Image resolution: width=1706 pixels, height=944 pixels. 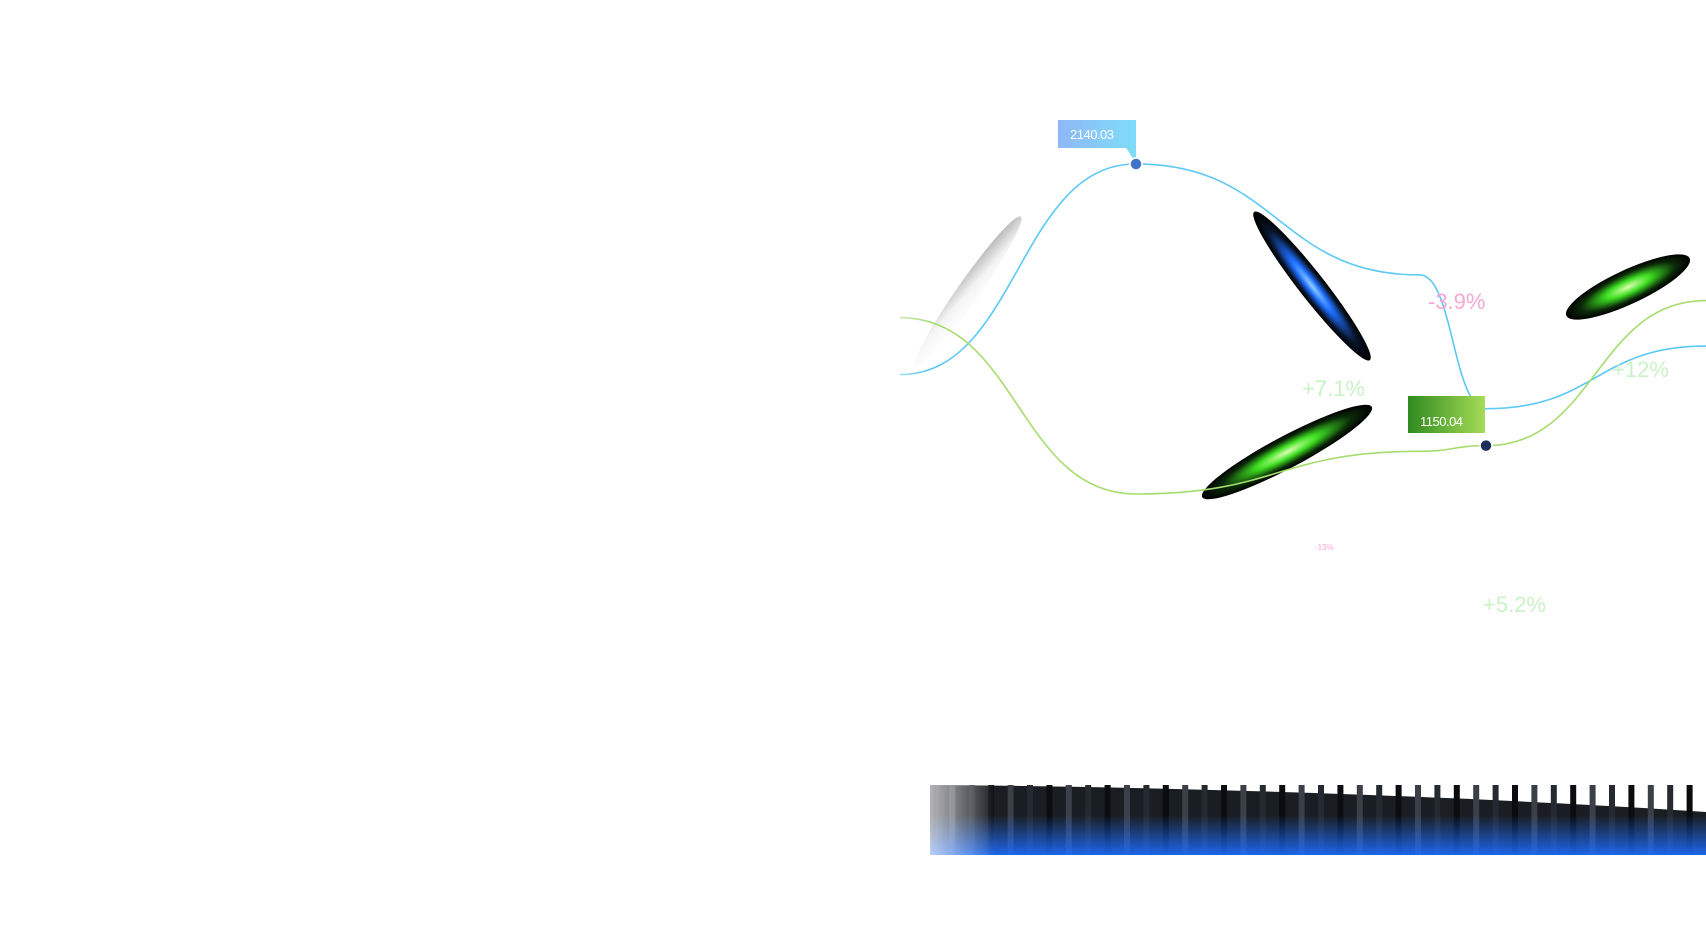 I want to click on callout-green-tag, so click(x=1446, y=414).